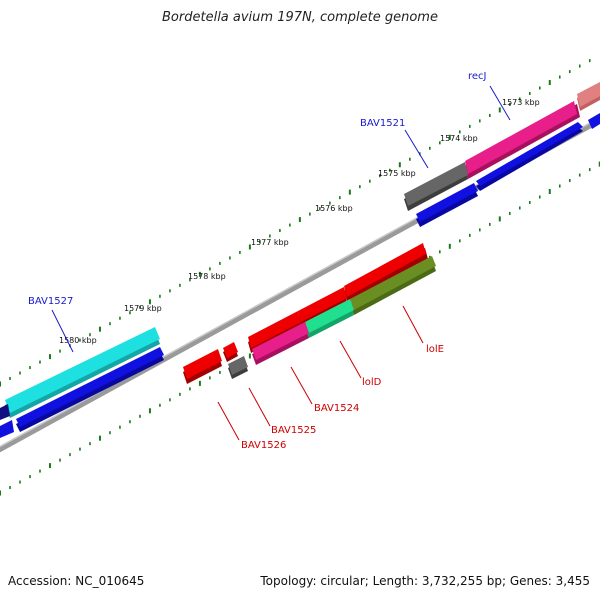 This screenshot has height=600, width=600. What do you see at coordinates (274, 332) in the screenshot?
I see `gene-block-red-c` at bounding box center [274, 332].